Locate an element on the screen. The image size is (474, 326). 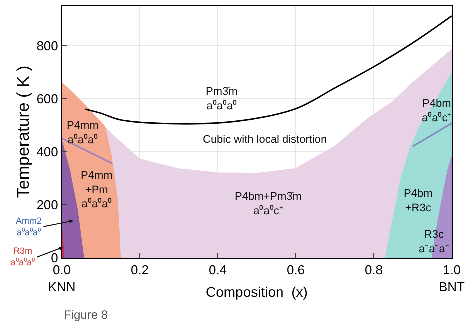
annotation: P4mm a⁰a⁰a⁰ is located at coordinates (83, 133).